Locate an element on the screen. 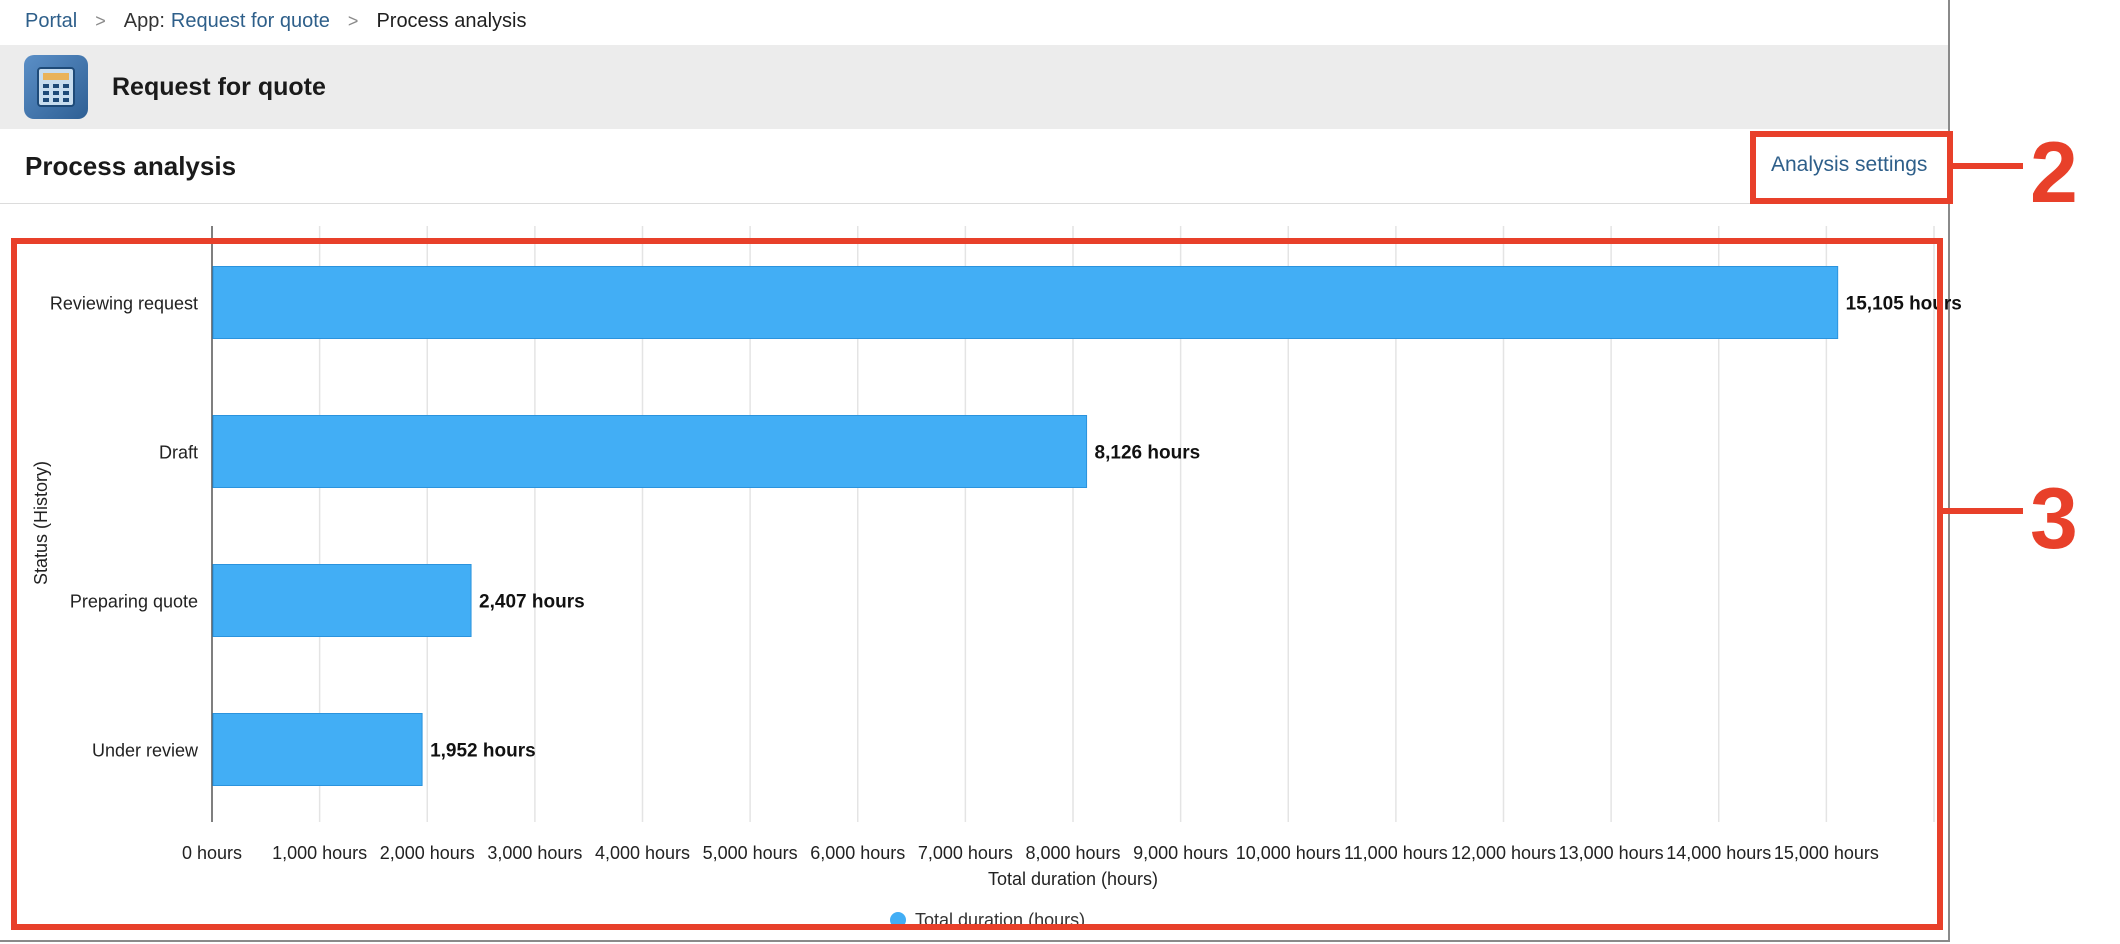 This screenshot has height=944, width=2120. callout-line-chart is located at coordinates (1983, 511).